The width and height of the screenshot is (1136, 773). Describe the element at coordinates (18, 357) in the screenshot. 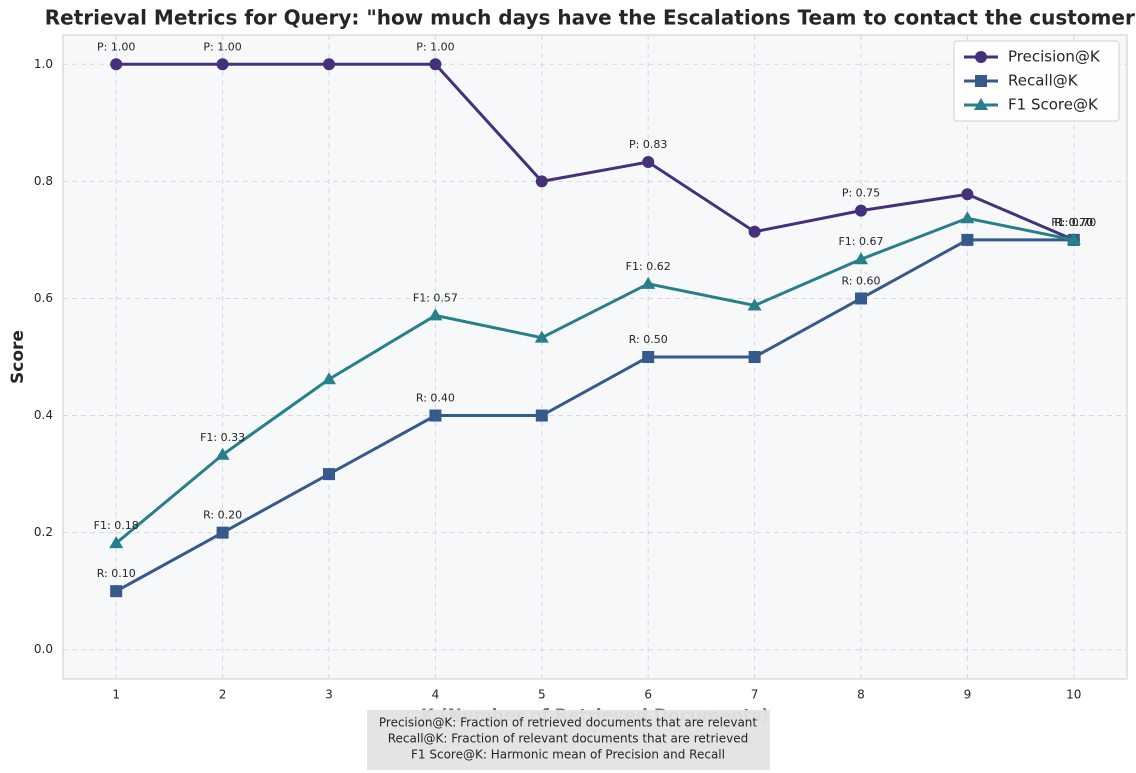

I see `y-axis-label: Score` at that location.